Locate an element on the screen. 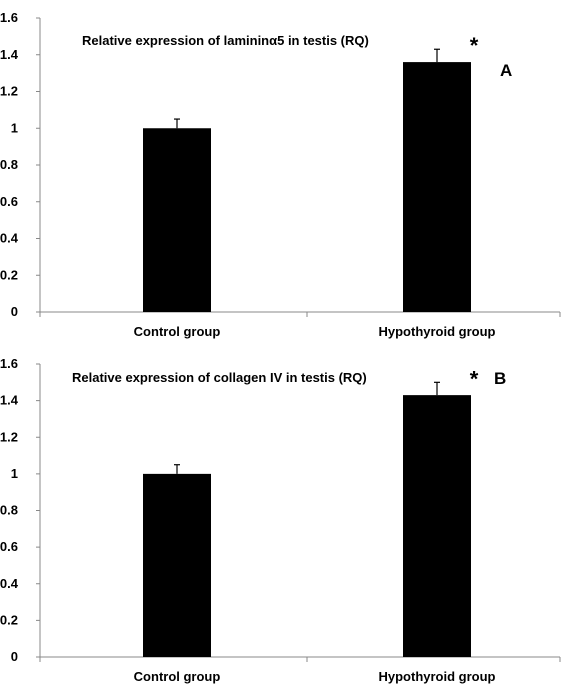 The image size is (566, 686). panel-b-y-tick-label: 1.6 is located at coordinates (9, 363).